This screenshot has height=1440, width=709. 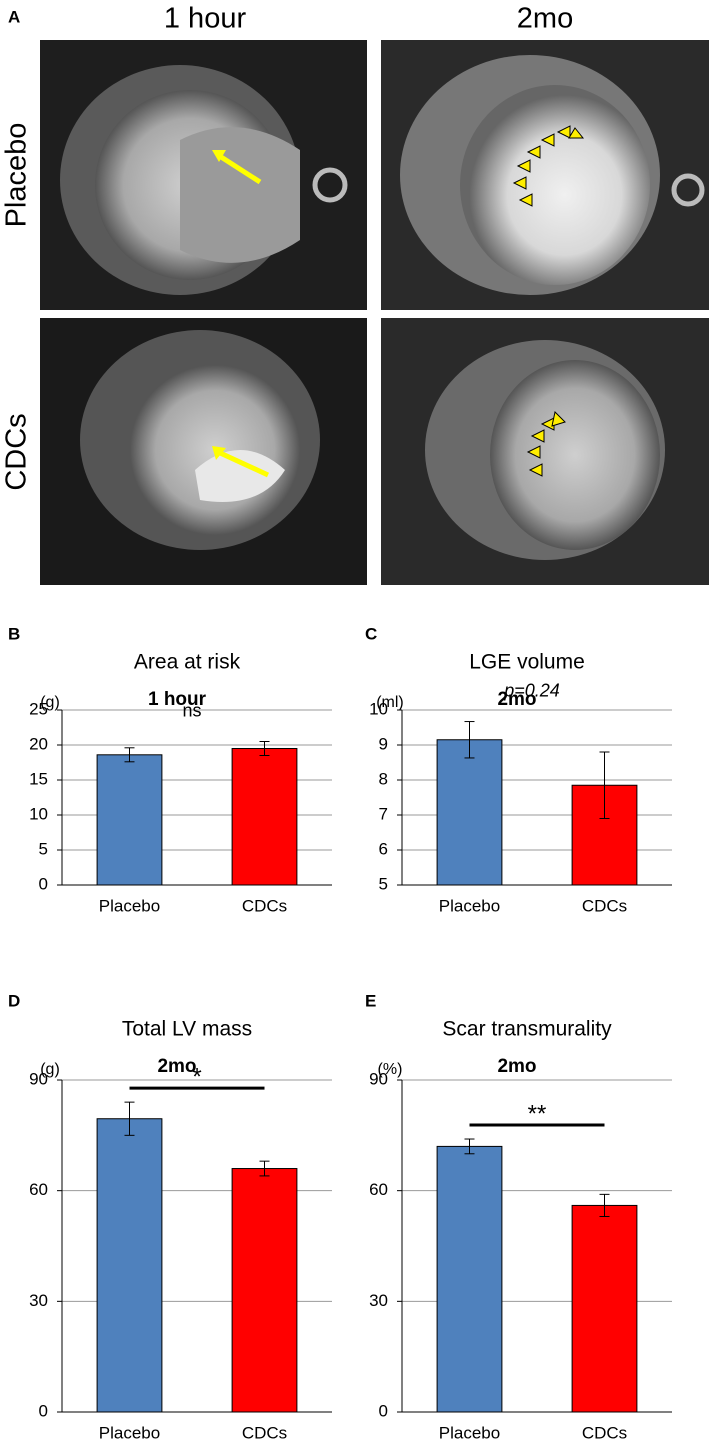 I want to click on panel-letter: E, so click(x=370, y=1000).